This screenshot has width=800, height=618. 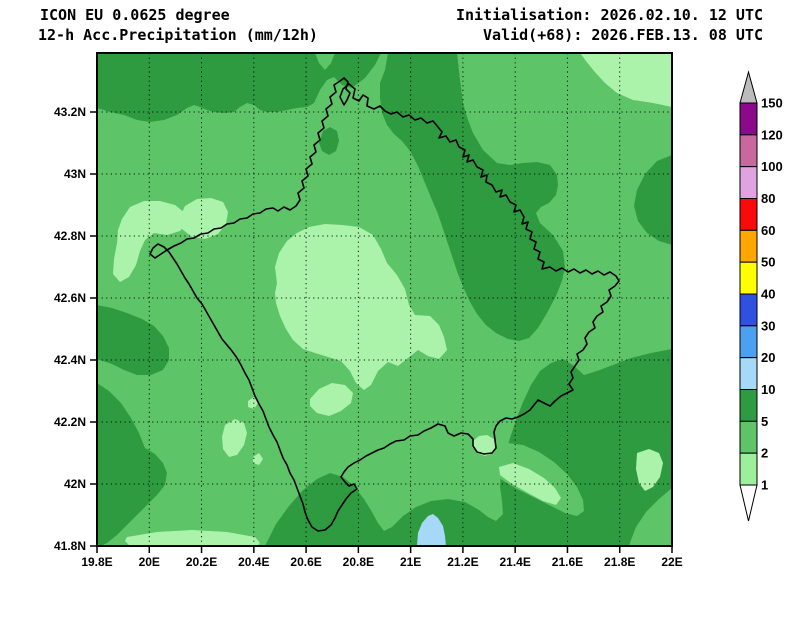 I want to click on precip-region-east-edge-blob, so click(x=653, y=200).